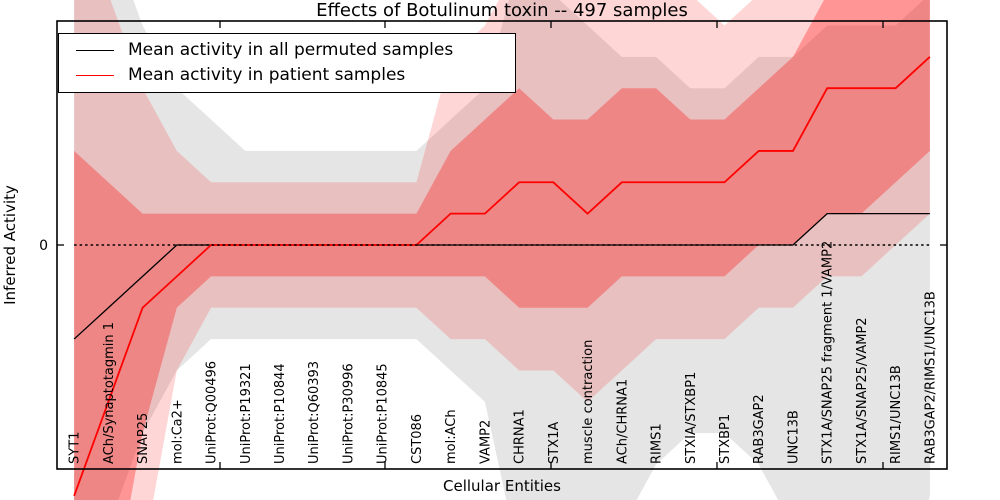 The width and height of the screenshot is (1000, 500). What do you see at coordinates (793, 437) in the screenshot?
I see `x-tick-label: UNC13B` at bounding box center [793, 437].